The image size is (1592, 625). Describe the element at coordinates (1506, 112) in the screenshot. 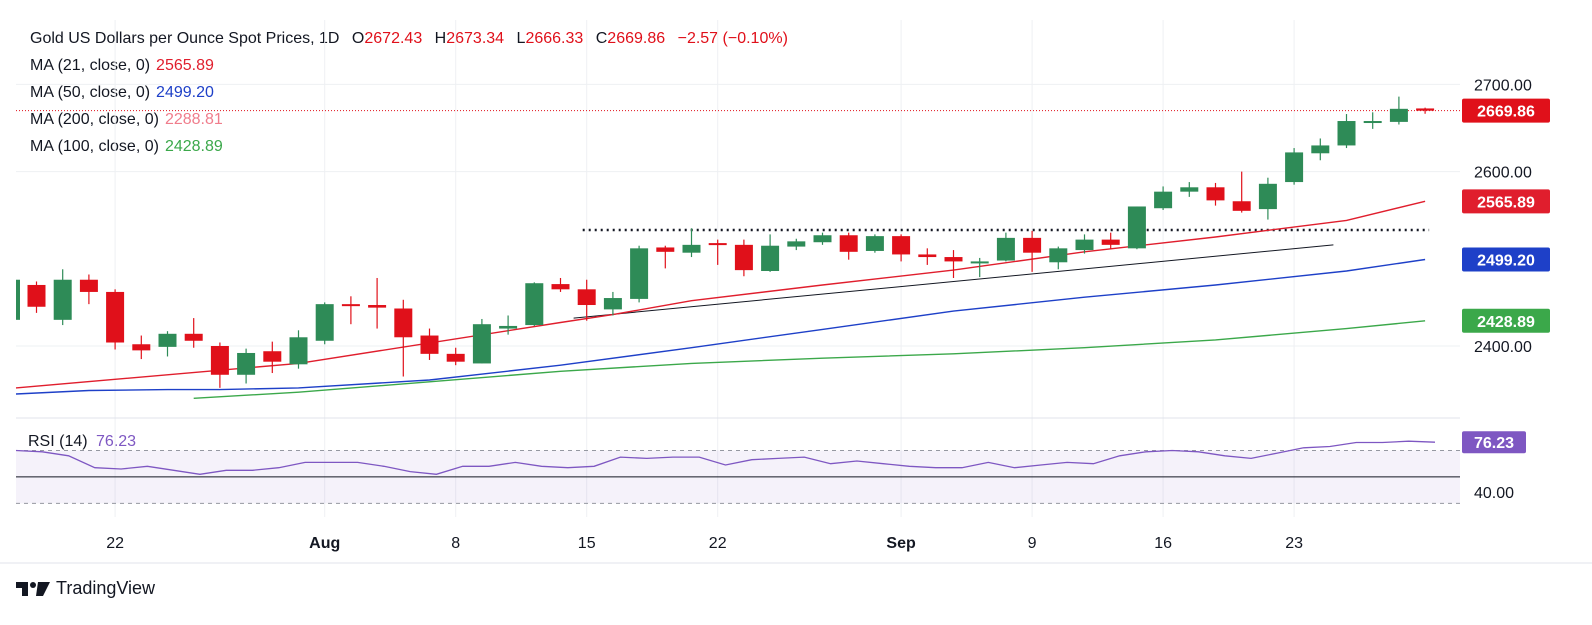

I see `price-tag-text: 2669.86` at that location.